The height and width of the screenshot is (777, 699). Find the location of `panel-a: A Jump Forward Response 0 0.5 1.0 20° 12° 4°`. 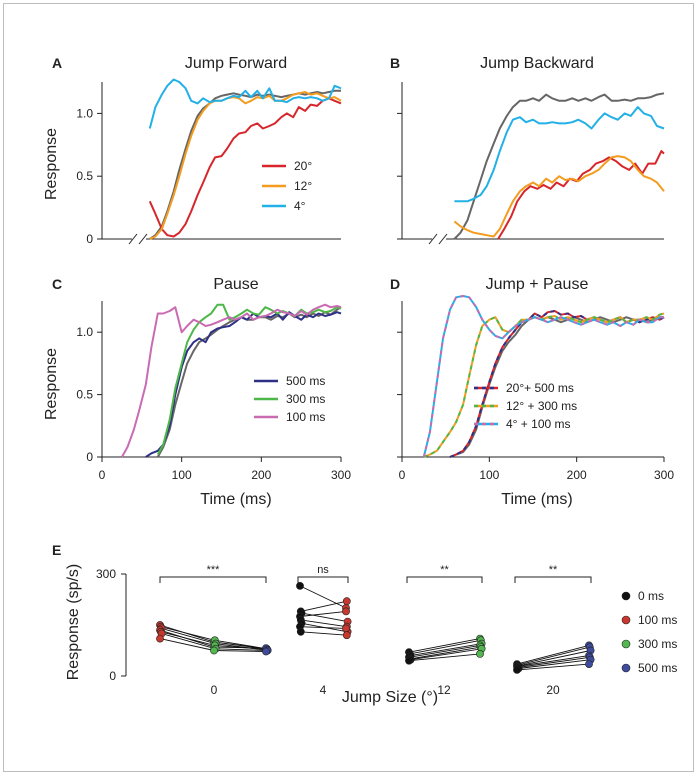

panel-a: A Jump Forward Response 0 0.5 1.0 20° 12° 4° is located at coordinates (192, 150).